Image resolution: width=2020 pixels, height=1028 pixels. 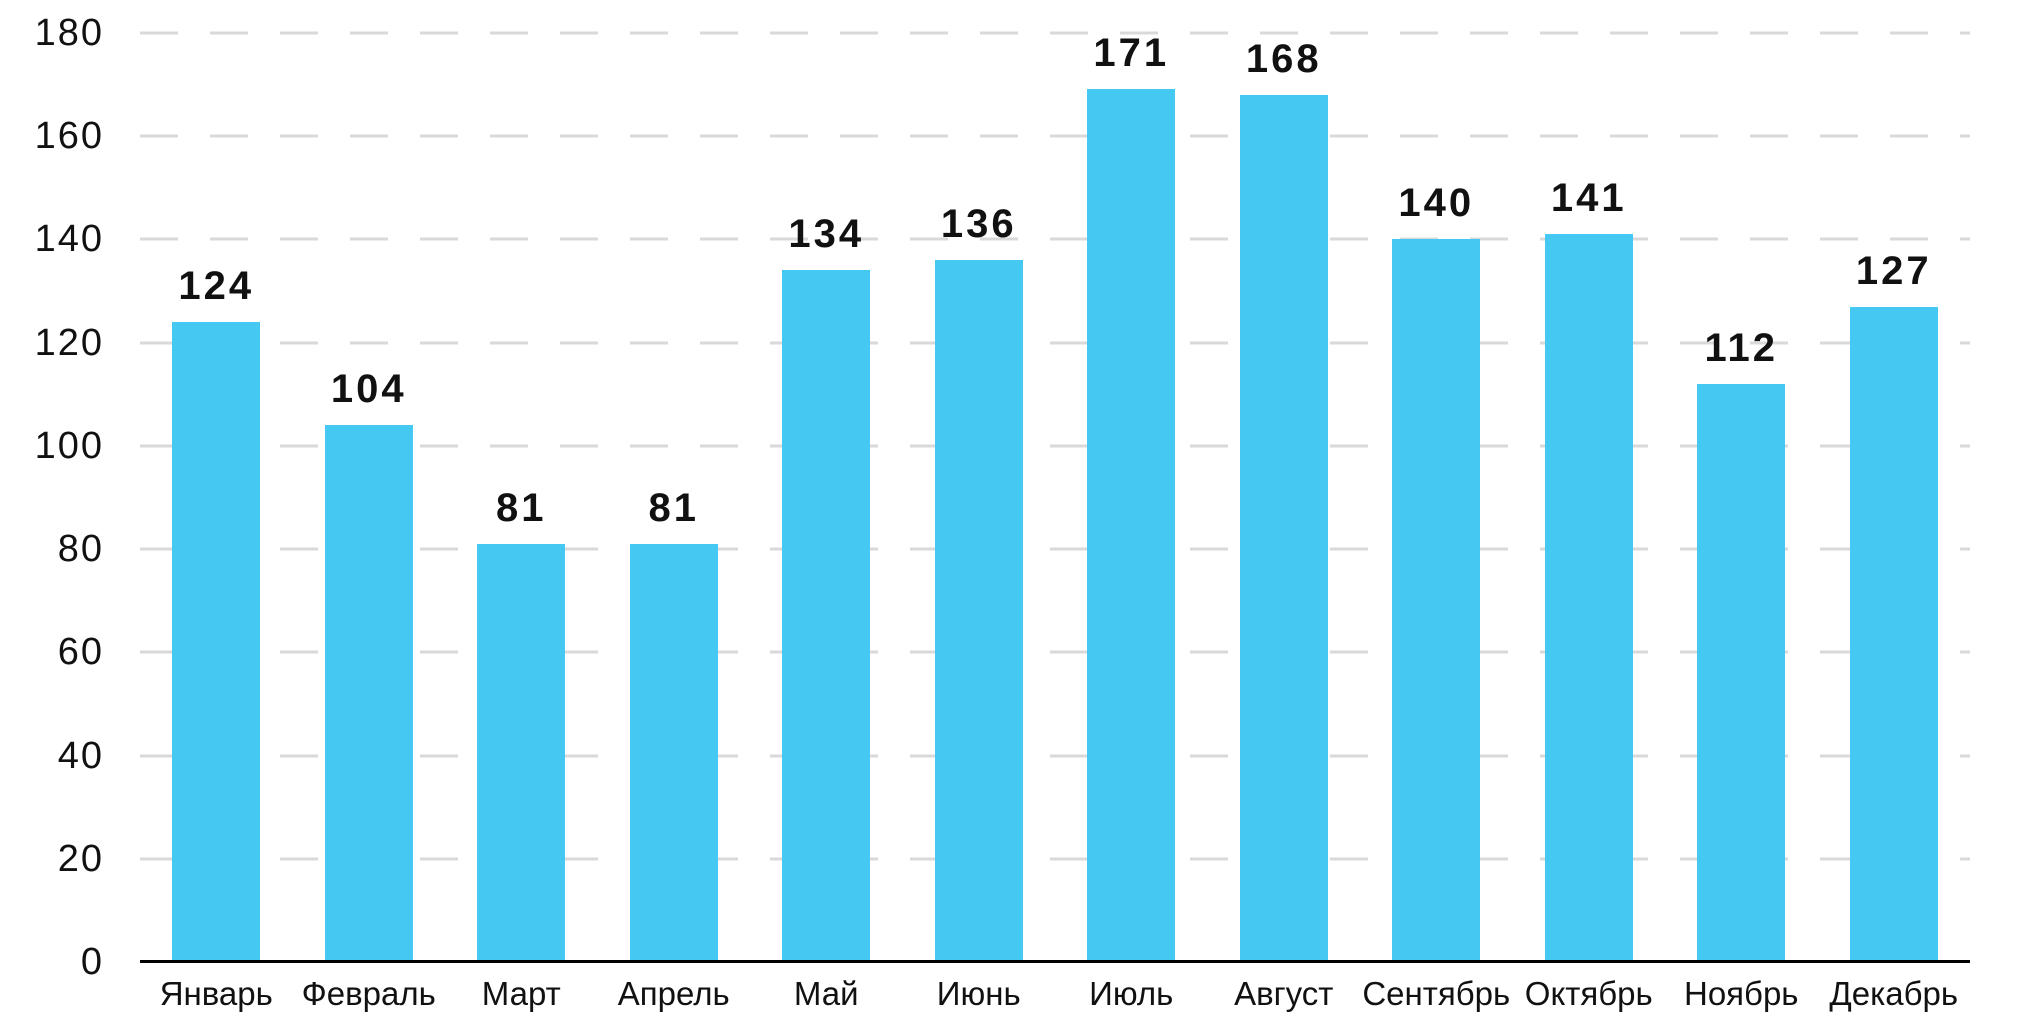 I want to click on x-axis-label: Октябрь, so click(x=1588, y=993).